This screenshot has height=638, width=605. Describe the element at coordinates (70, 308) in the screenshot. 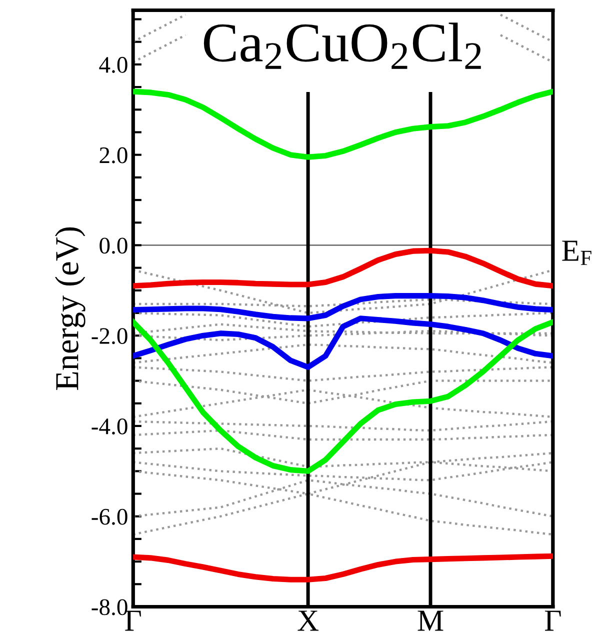

I see `y-axis-title: Energy (eV)` at that location.